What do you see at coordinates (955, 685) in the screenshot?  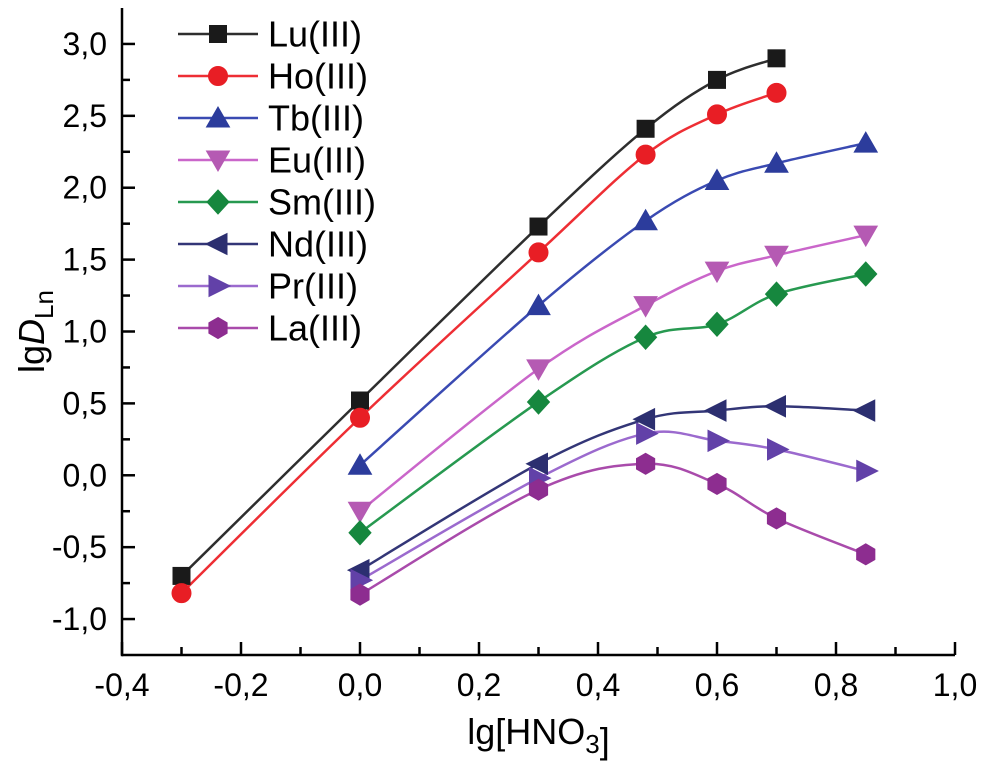 I see `x-tick-label: 1,0` at bounding box center [955, 685].